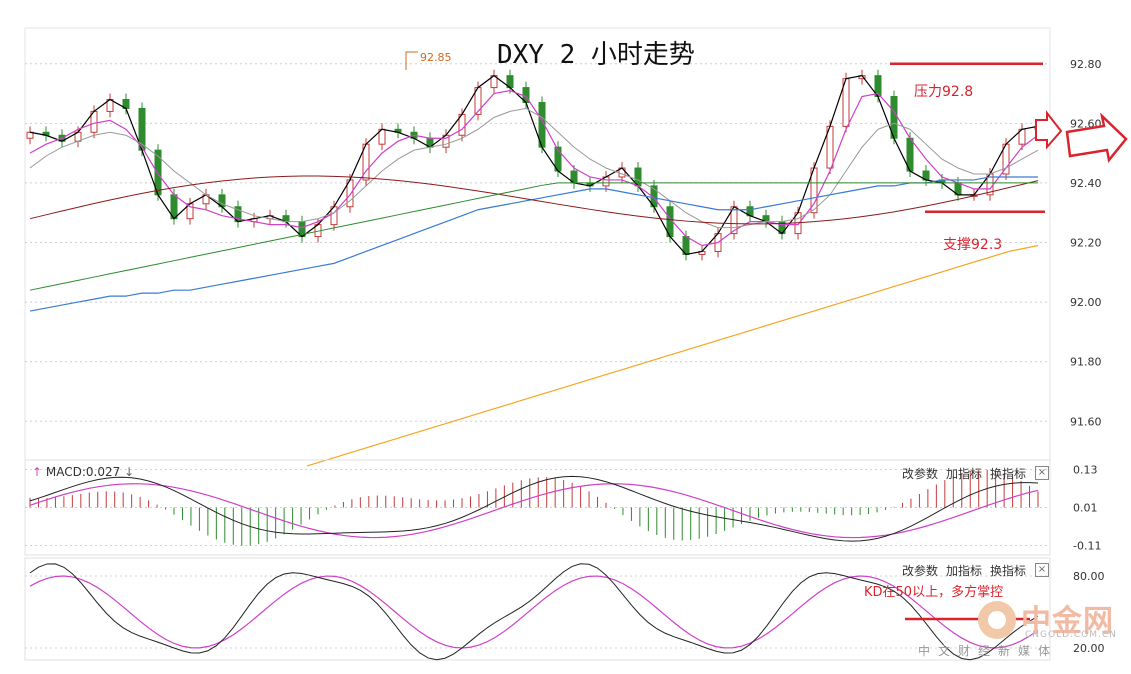 This screenshot has width=1131, height=674. What do you see at coordinates (1096, 137) in the screenshot?
I see `large-arrow-icon` at bounding box center [1096, 137].